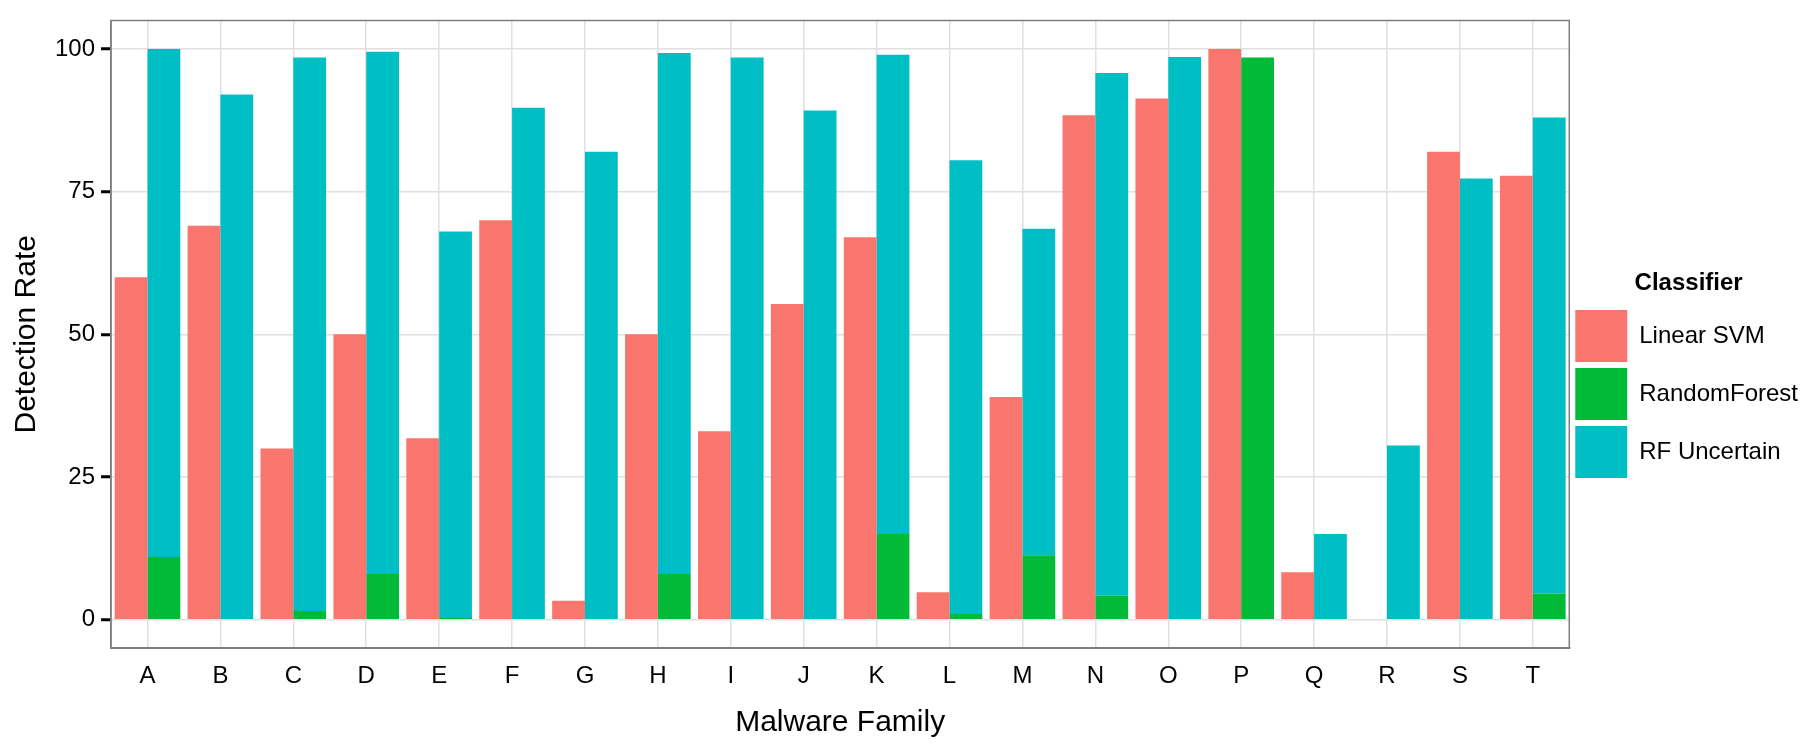 This screenshot has height=750, width=1818. I want to click on x-tick-label: D, so click(366, 675).